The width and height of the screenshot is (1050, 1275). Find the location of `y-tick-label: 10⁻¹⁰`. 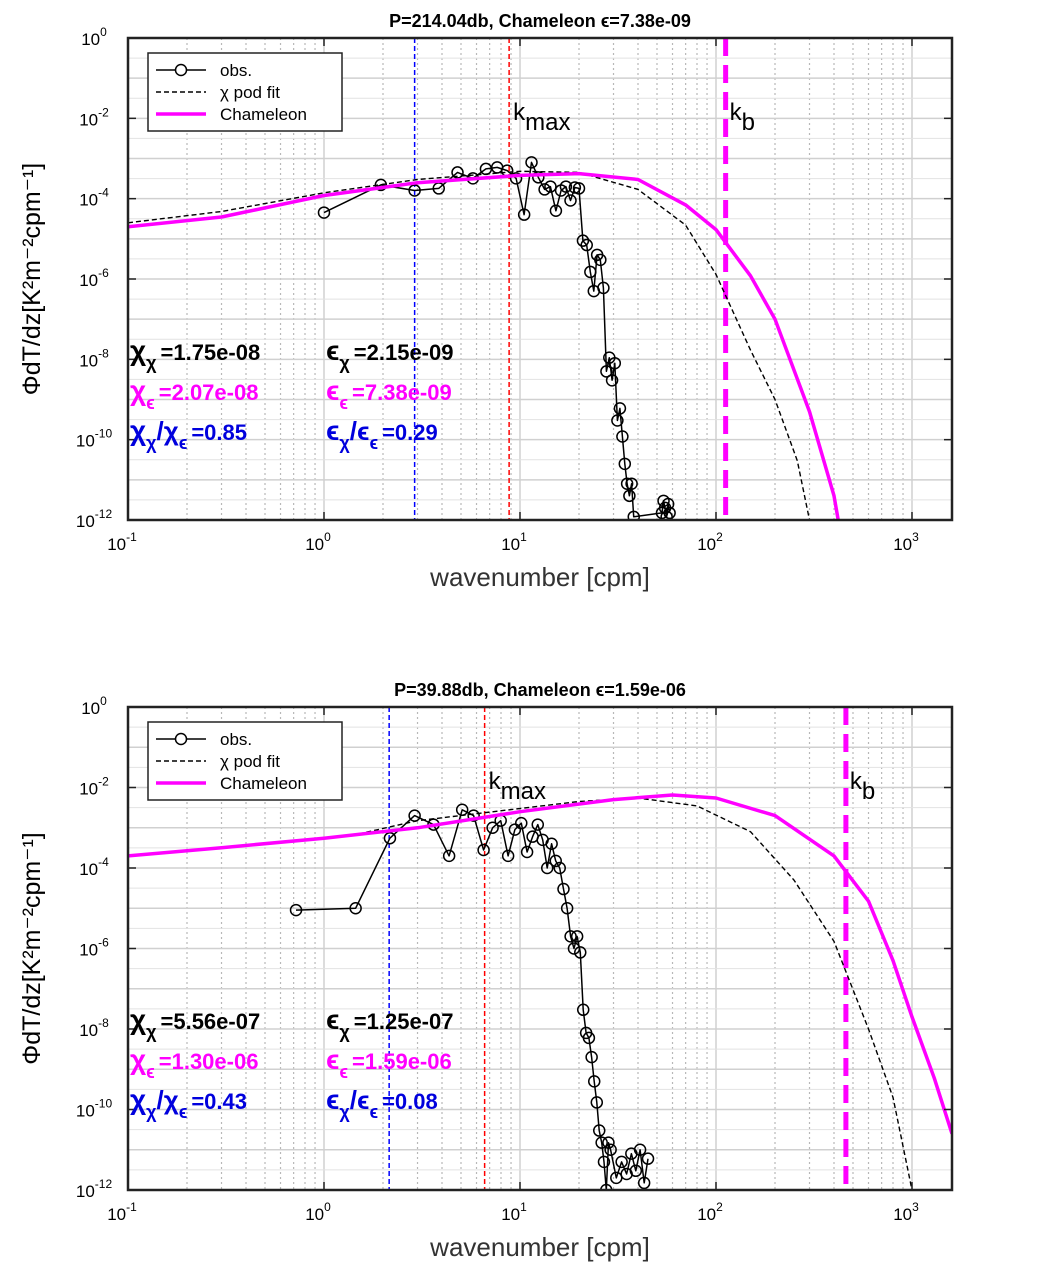

y-tick-label: 10⁻¹⁰ is located at coordinates (94, 1109).